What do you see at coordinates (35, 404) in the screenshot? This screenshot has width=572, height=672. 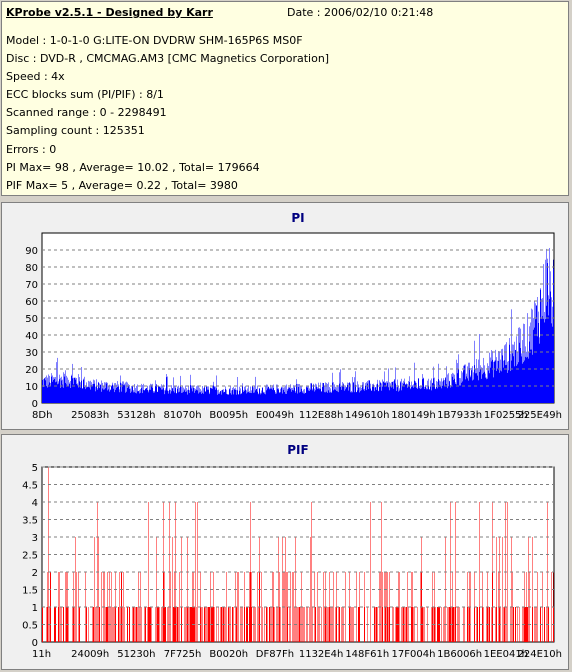 I see `y-tick-label: 0` at bounding box center [35, 404].